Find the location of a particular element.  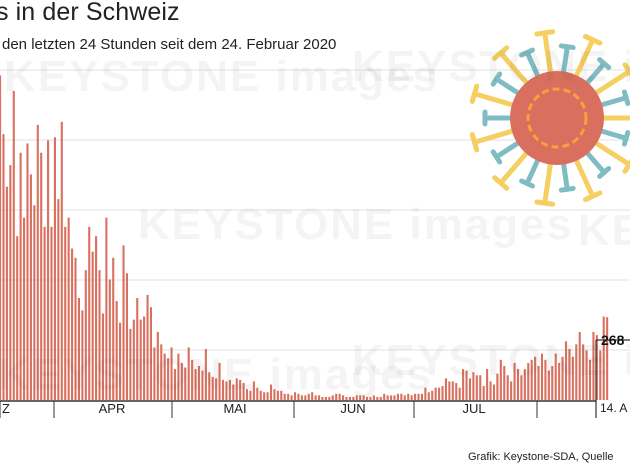

source-note: Grafik: Keystone-SDA, Quelle is located at coordinates (541, 457).